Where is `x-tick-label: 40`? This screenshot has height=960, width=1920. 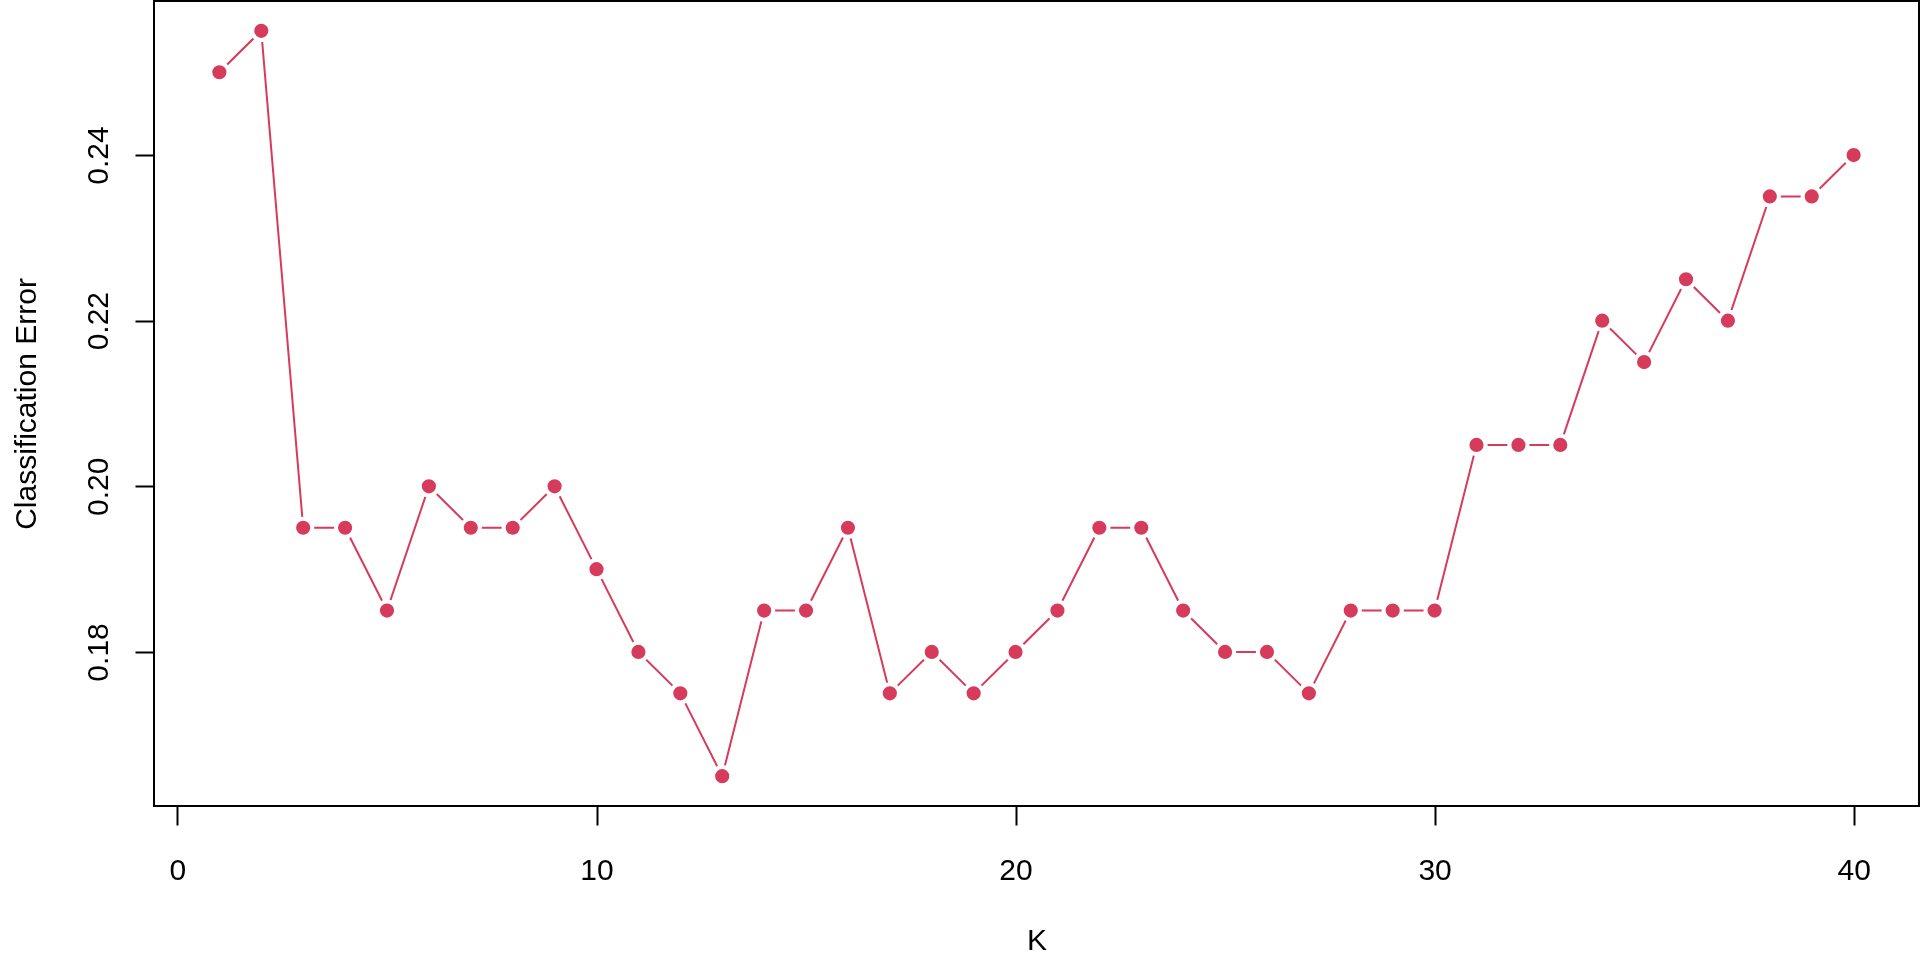 x-tick-label: 40 is located at coordinates (1854, 869).